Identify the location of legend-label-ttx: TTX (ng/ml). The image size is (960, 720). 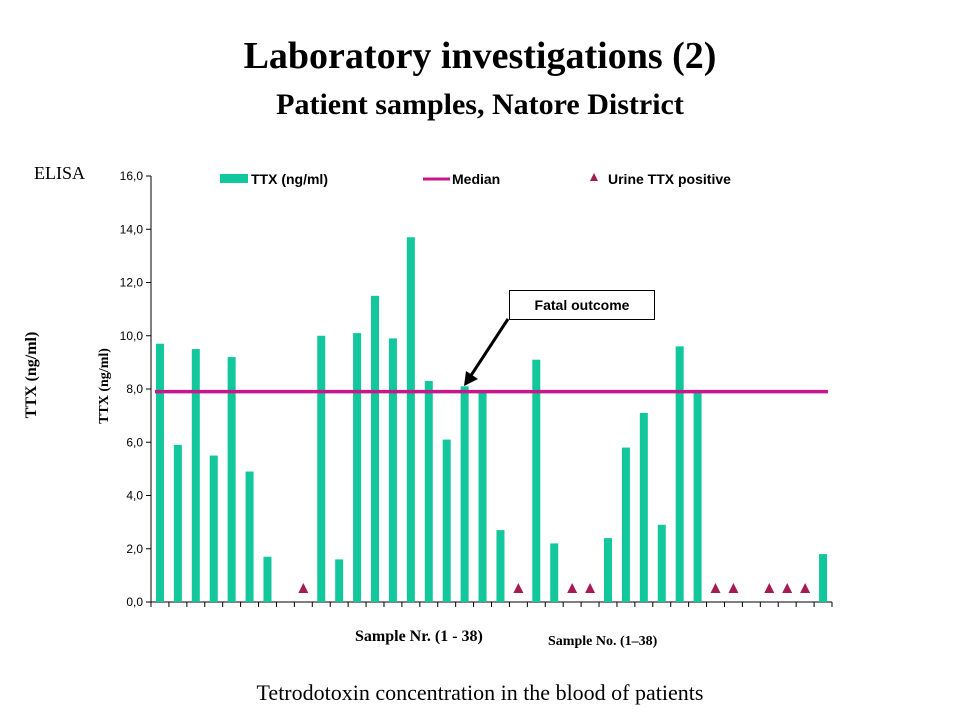
(289, 179).